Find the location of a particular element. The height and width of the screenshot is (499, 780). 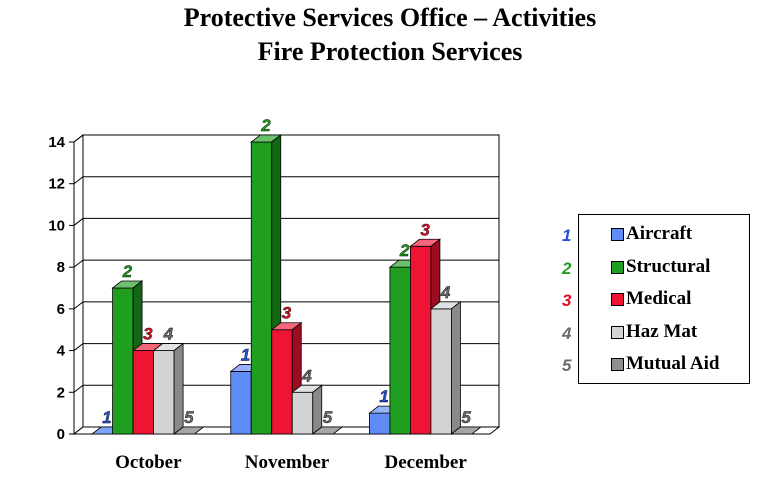

y-tick-label: 10 is located at coordinates (56, 225).